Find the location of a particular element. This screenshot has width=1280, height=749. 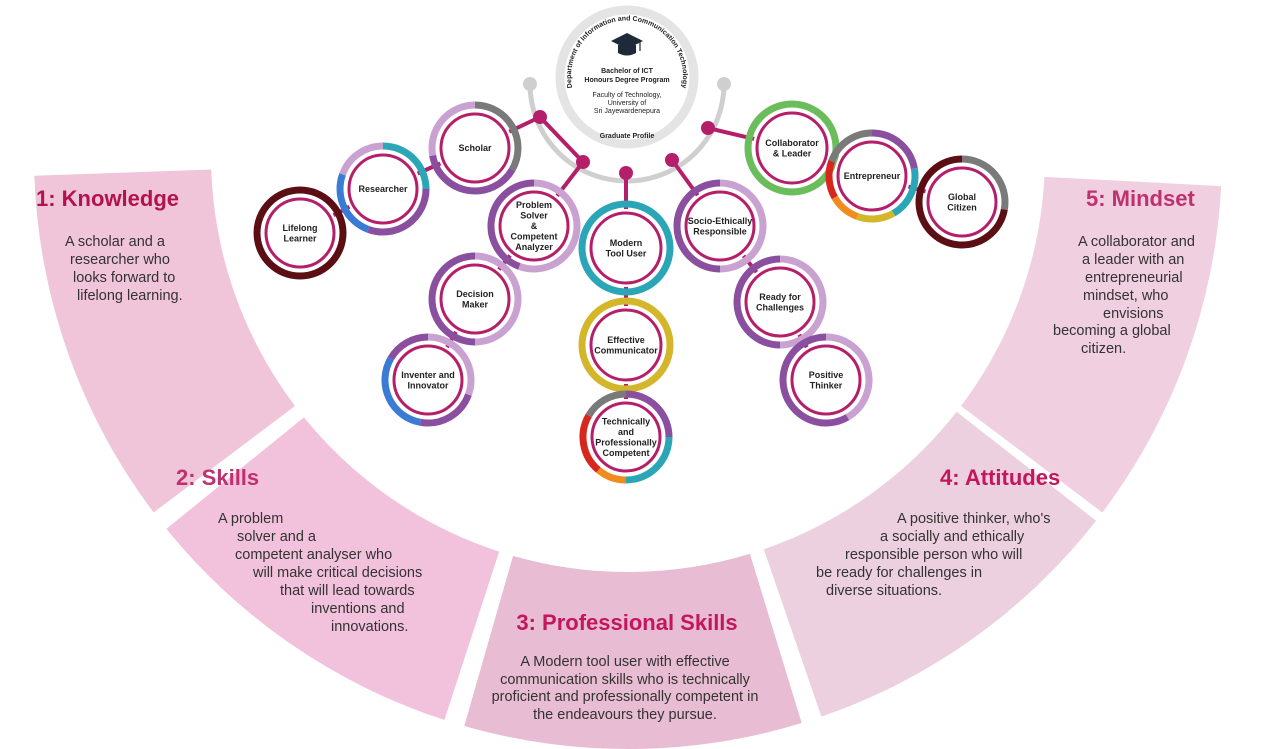

segment-5-band is located at coordinates (1091, 344).